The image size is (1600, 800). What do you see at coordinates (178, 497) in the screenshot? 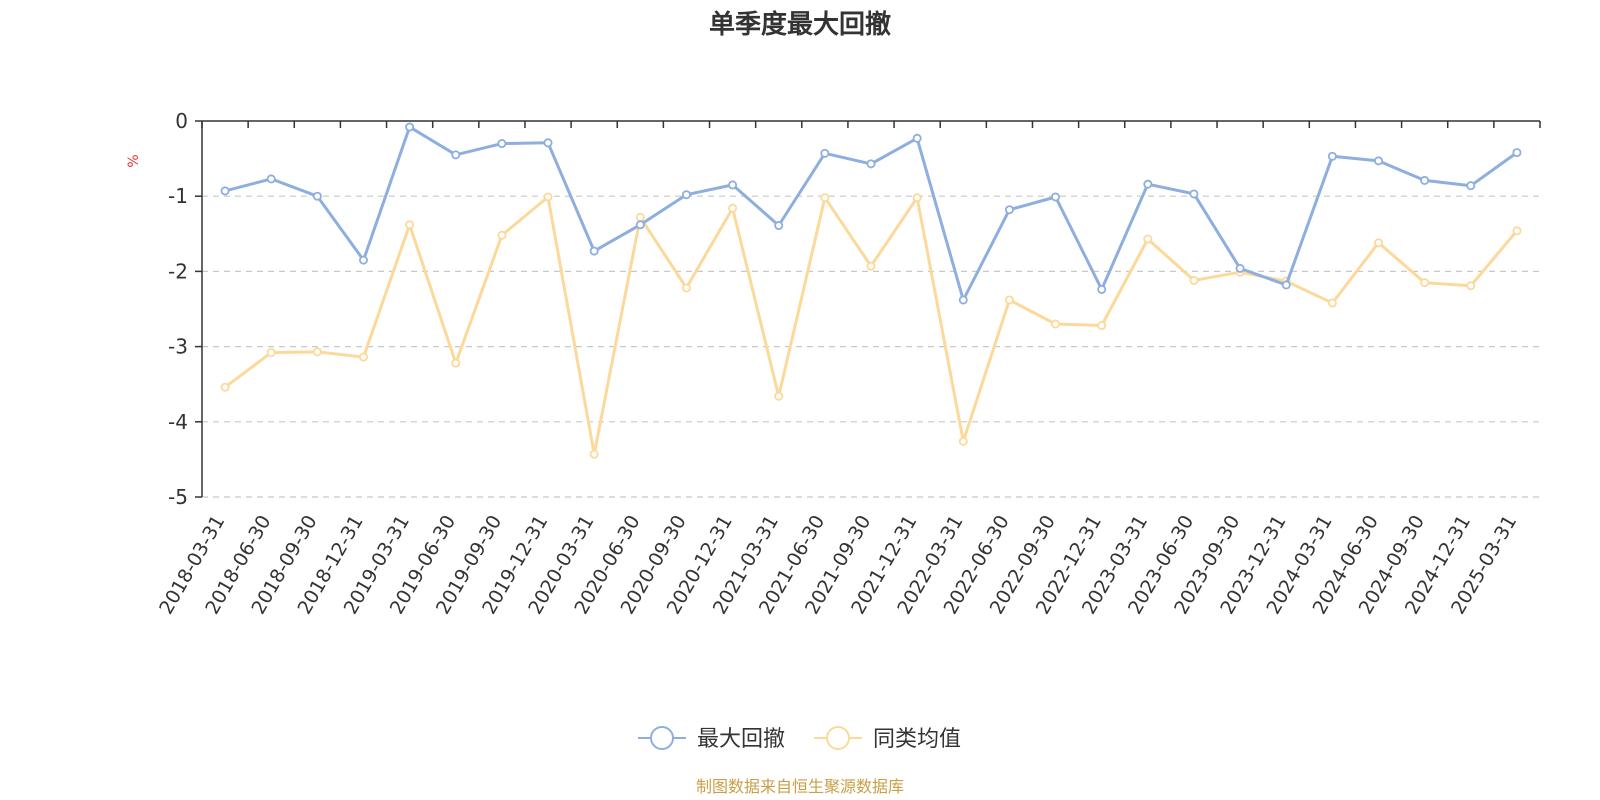
I see `y-tick-label: -5` at bounding box center [178, 497].